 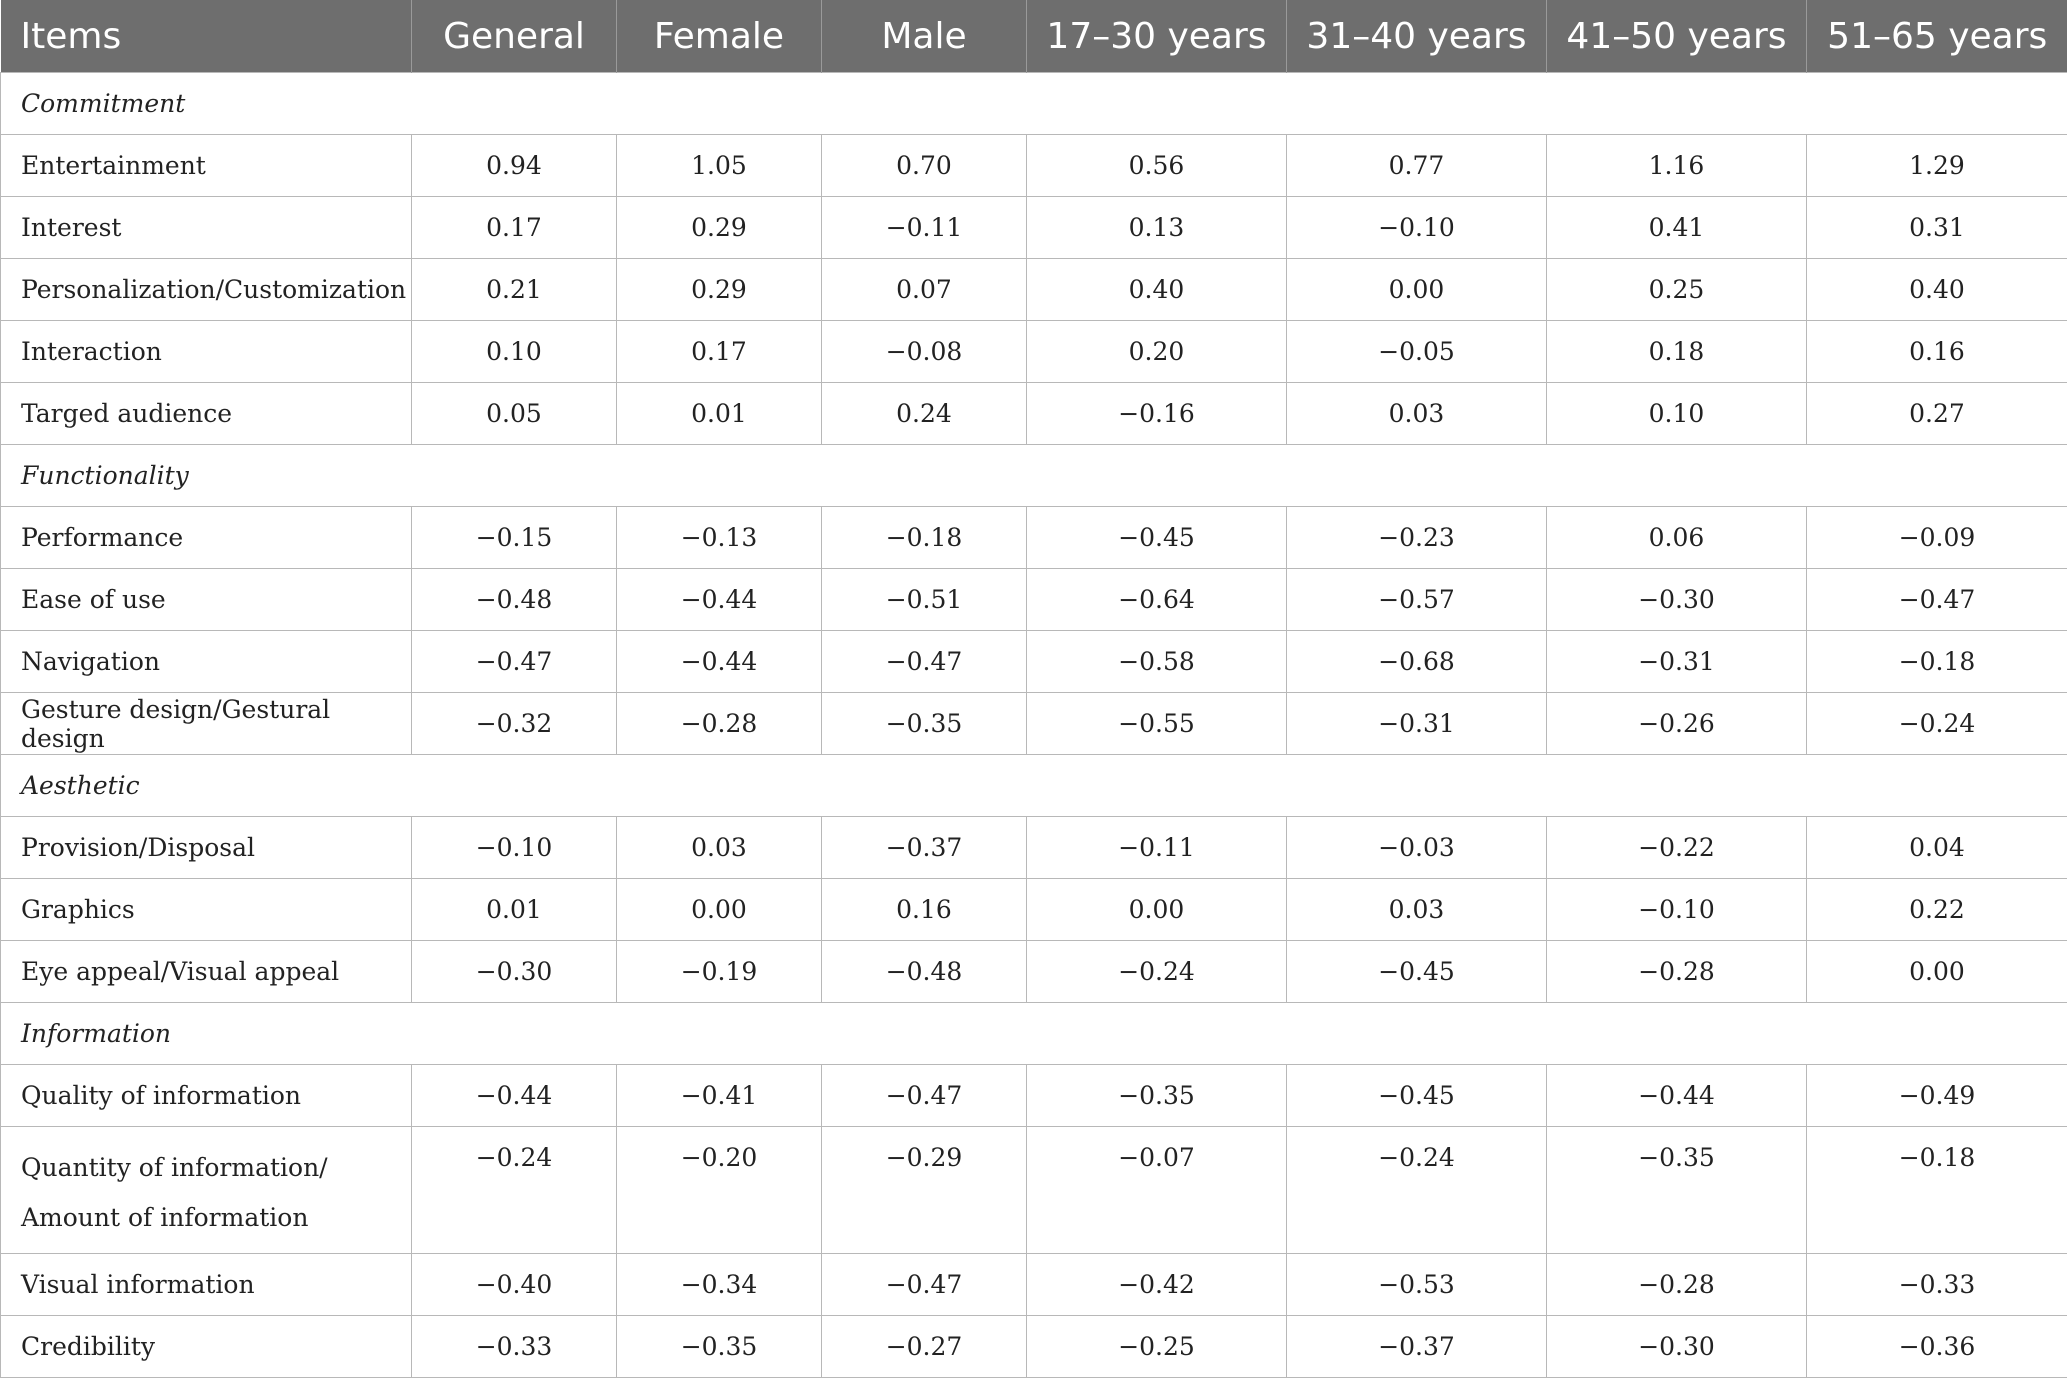 I want to click on value-cell: 0.41, so click(x=1677, y=228).